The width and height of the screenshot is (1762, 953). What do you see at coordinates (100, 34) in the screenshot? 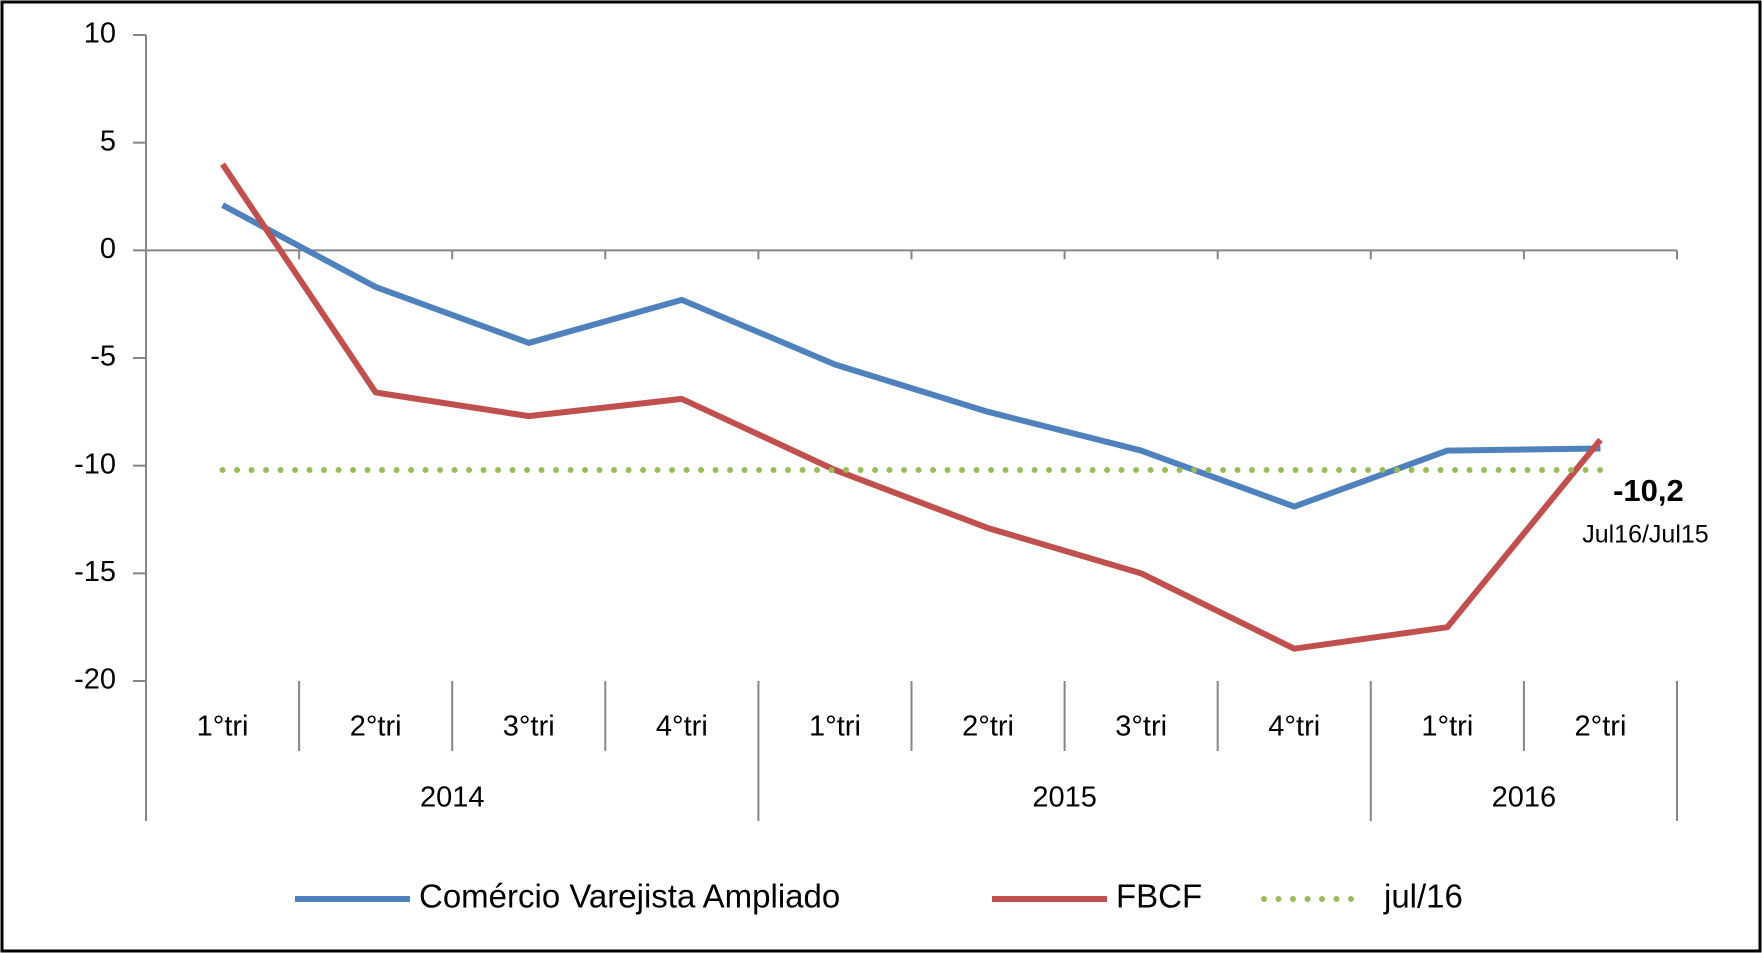
I see `y-tick-label: 10` at bounding box center [100, 34].